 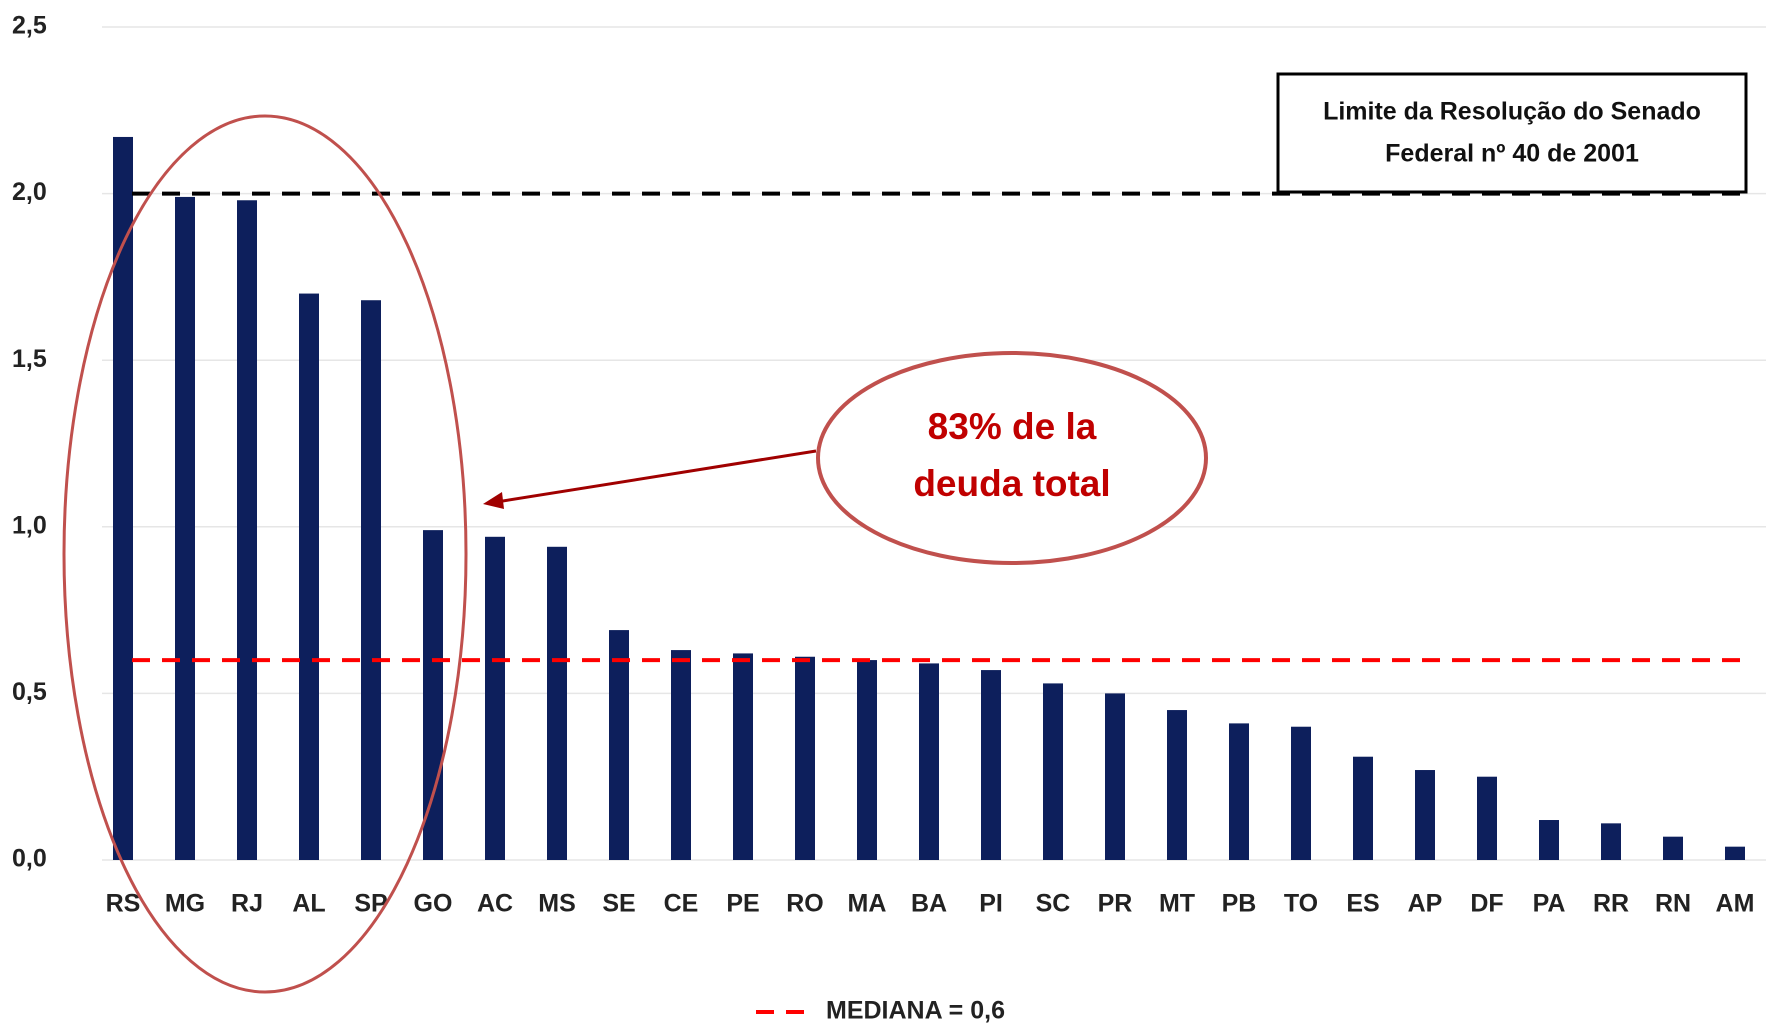 I want to click on limit-text: Federal nº 40 de 2001, so click(x=1512, y=154).